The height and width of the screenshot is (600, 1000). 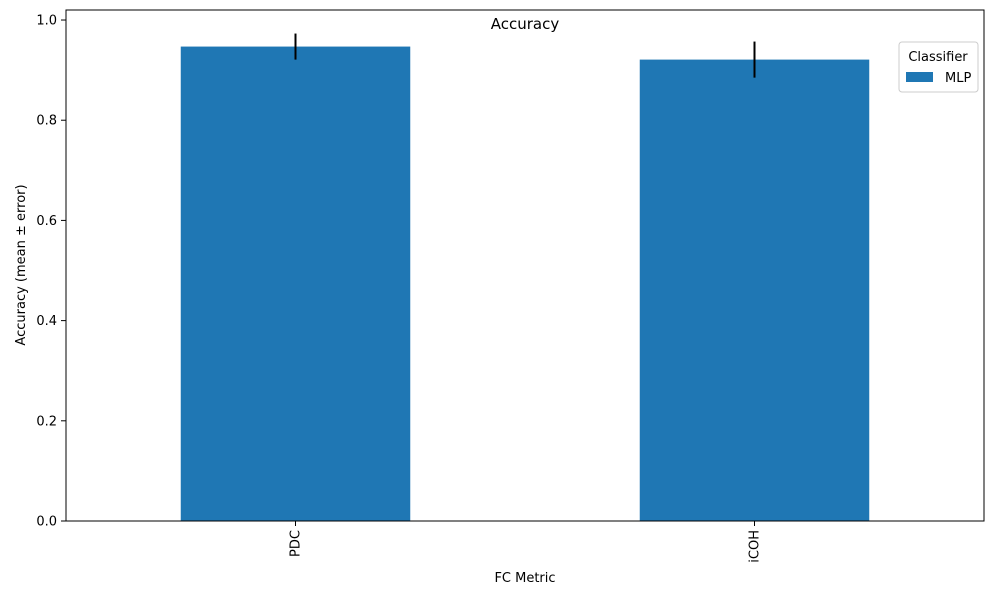 What do you see at coordinates (938, 57) in the screenshot?
I see `legend-title: Classifier` at bounding box center [938, 57].